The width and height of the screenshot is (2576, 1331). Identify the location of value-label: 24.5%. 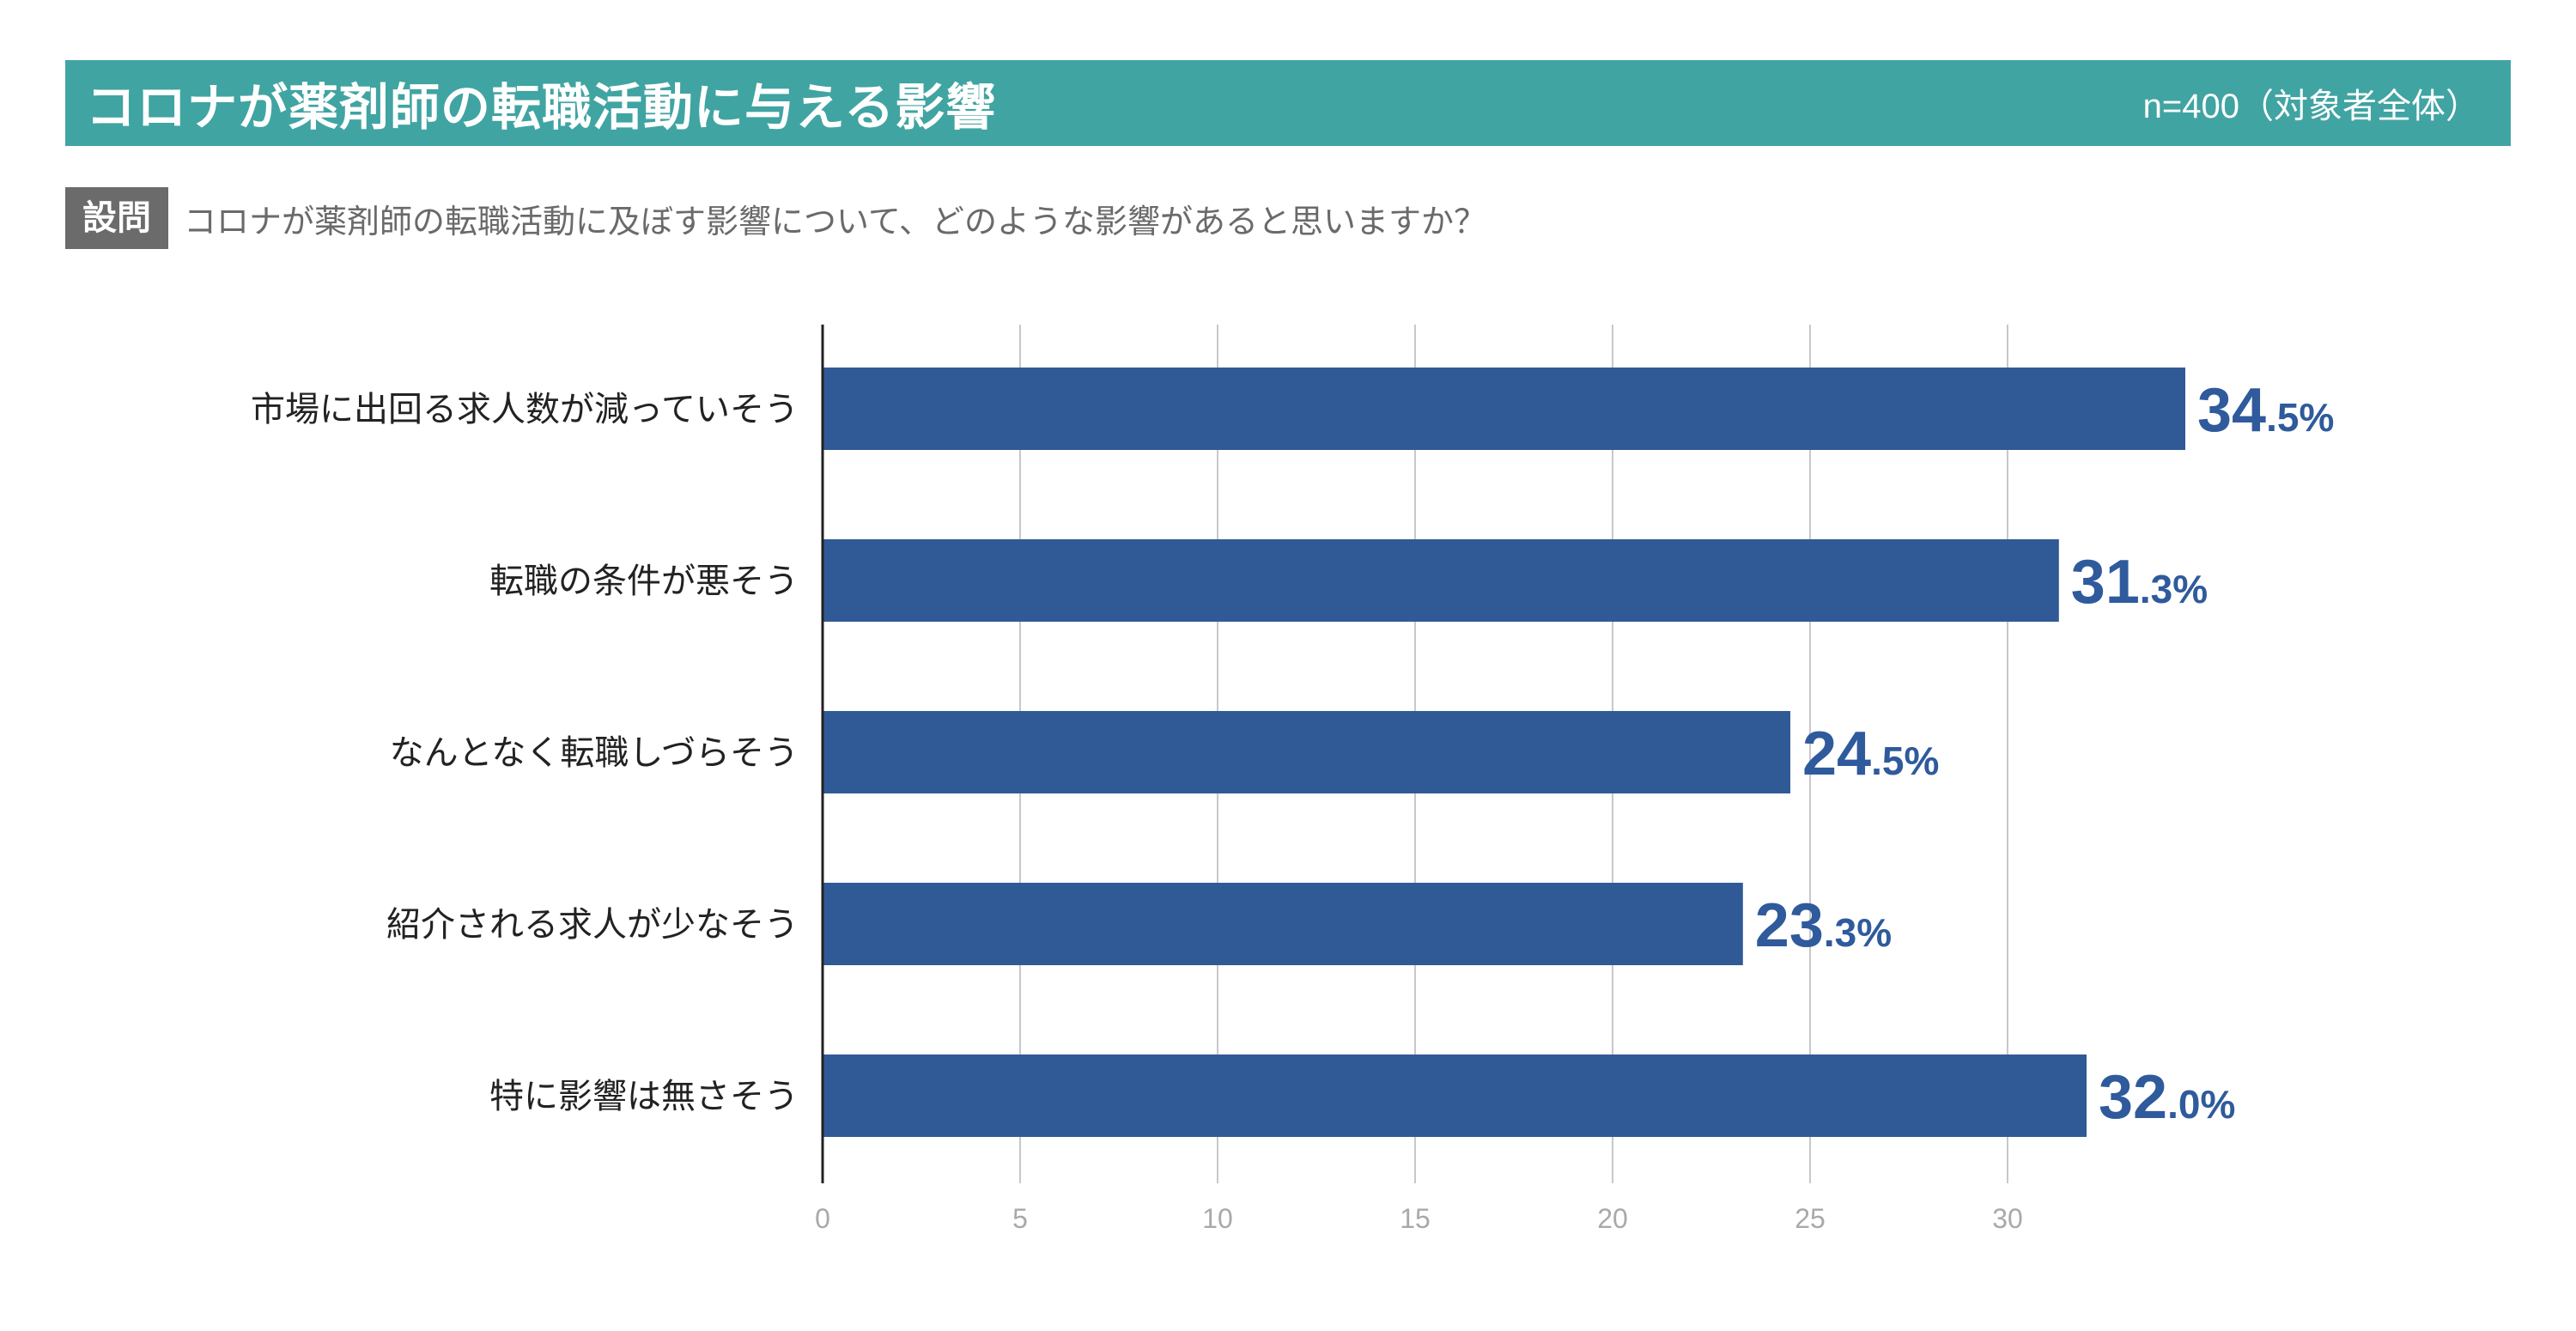
(1871, 754).